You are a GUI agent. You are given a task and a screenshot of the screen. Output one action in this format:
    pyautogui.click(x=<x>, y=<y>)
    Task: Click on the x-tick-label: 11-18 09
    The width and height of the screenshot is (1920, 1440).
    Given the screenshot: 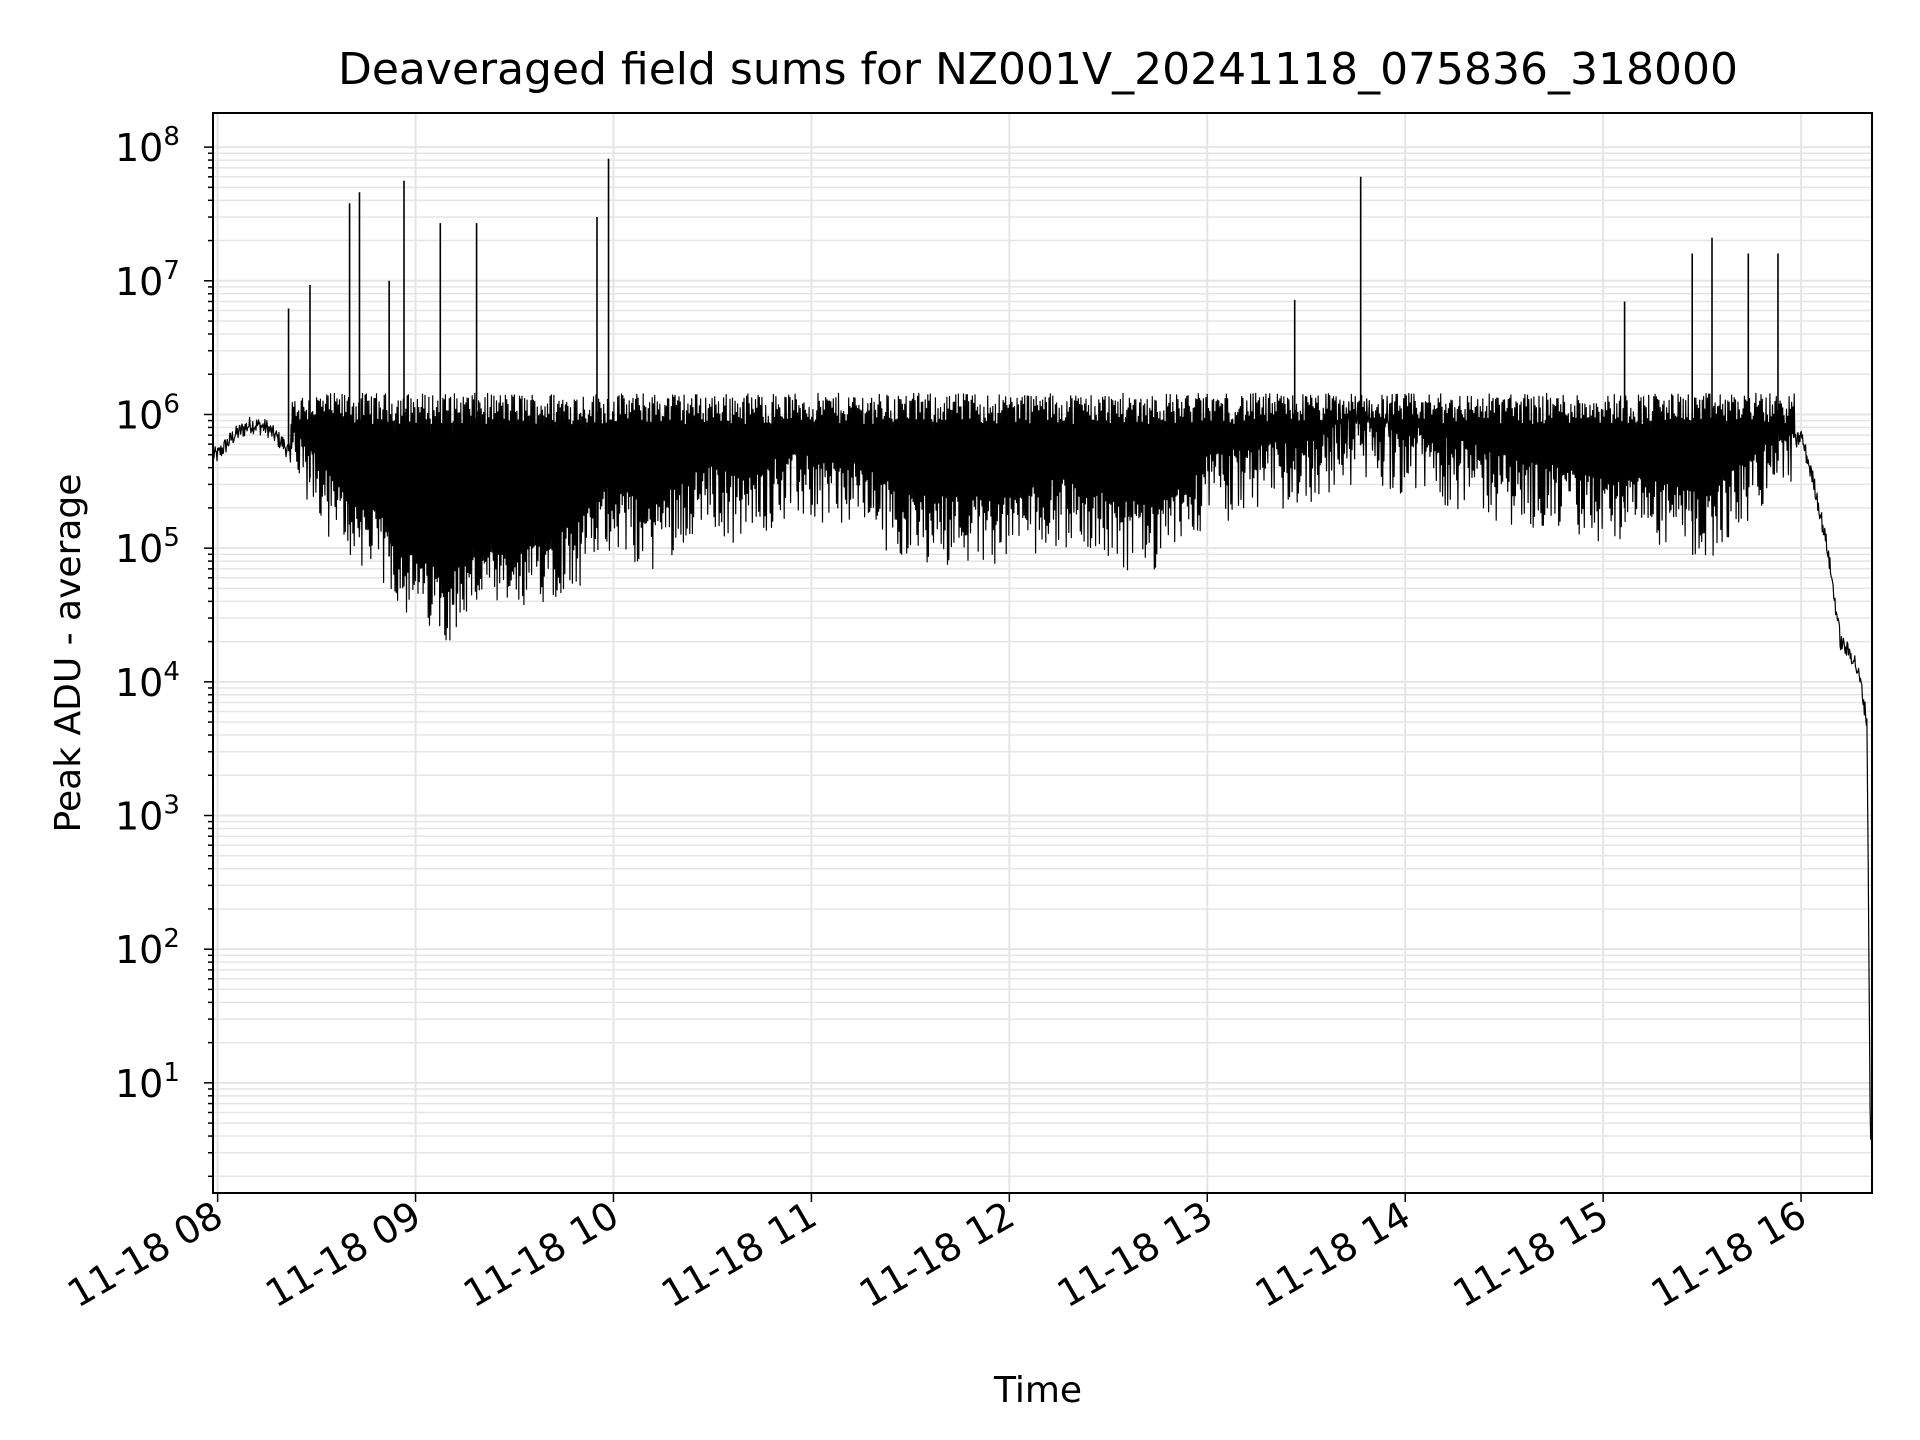 What is the action you would take?
    pyautogui.click(x=343, y=1255)
    